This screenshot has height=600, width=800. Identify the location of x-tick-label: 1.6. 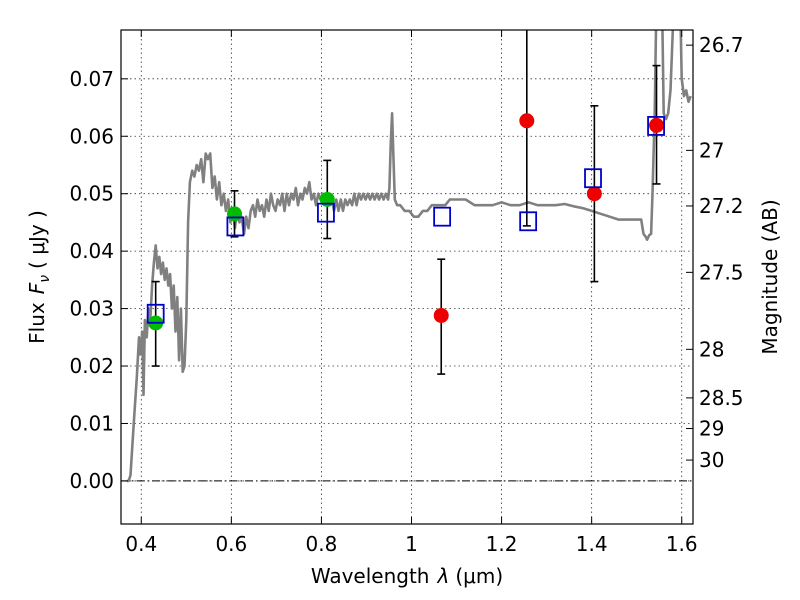
(682, 544).